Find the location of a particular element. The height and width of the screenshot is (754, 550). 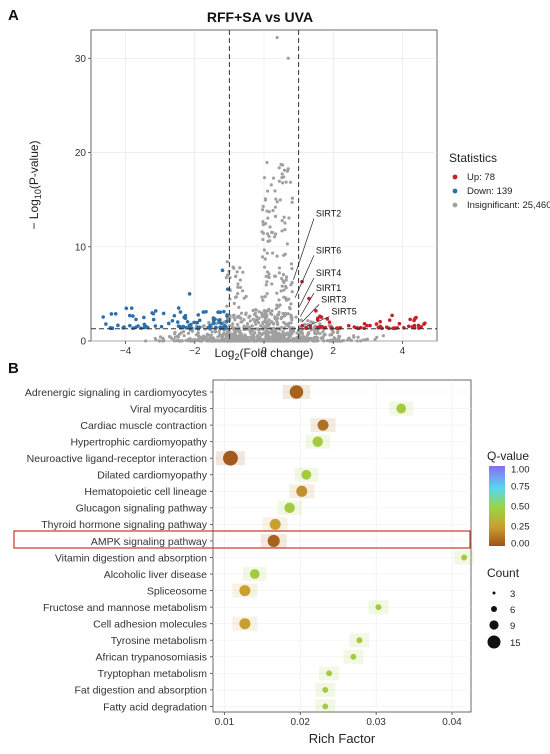

enrichment-category-label: Dilated cardiomyopathy is located at coordinates (152, 476).